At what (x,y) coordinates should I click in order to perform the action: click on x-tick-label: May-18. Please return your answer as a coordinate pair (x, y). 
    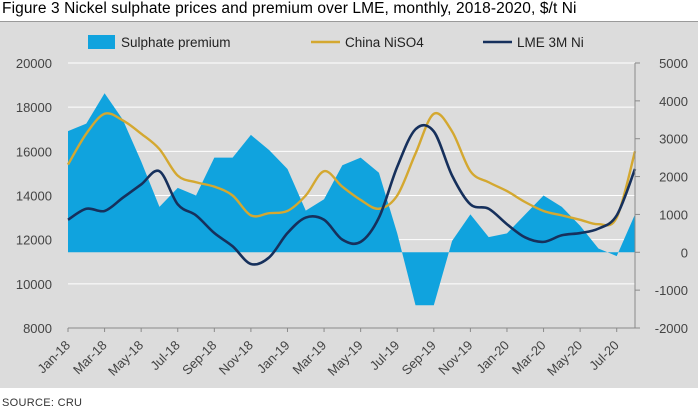
    Looking at the image, I should click on (125, 358).